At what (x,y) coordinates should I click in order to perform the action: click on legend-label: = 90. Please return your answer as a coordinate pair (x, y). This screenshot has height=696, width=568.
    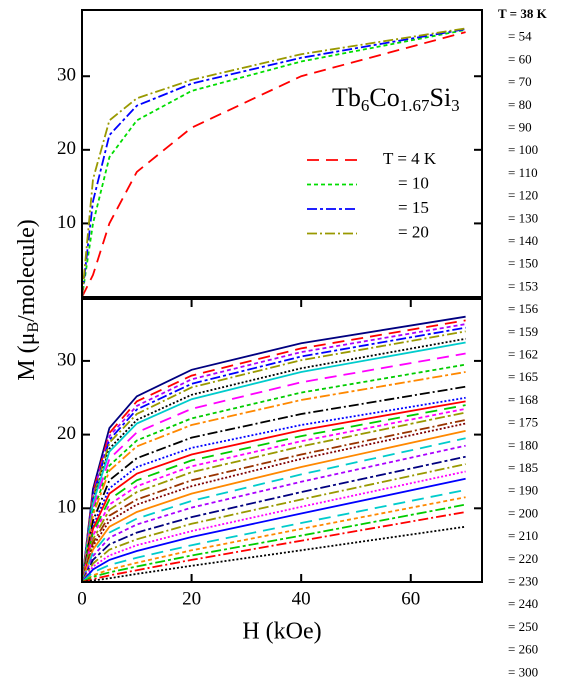
    Looking at the image, I should click on (520, 126).